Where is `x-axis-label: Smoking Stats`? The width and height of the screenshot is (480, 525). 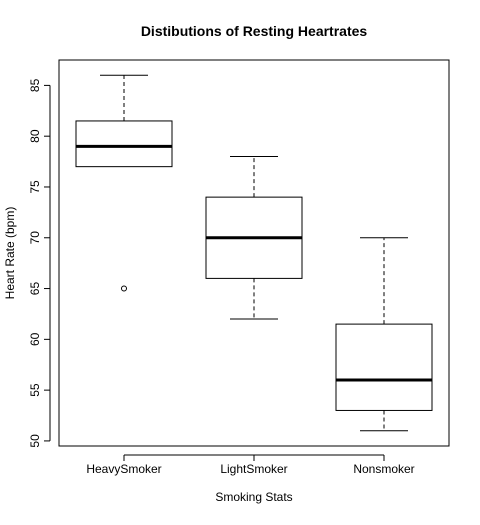
x-axis-label: Smoking Stats is located at coordinates (253, 497).